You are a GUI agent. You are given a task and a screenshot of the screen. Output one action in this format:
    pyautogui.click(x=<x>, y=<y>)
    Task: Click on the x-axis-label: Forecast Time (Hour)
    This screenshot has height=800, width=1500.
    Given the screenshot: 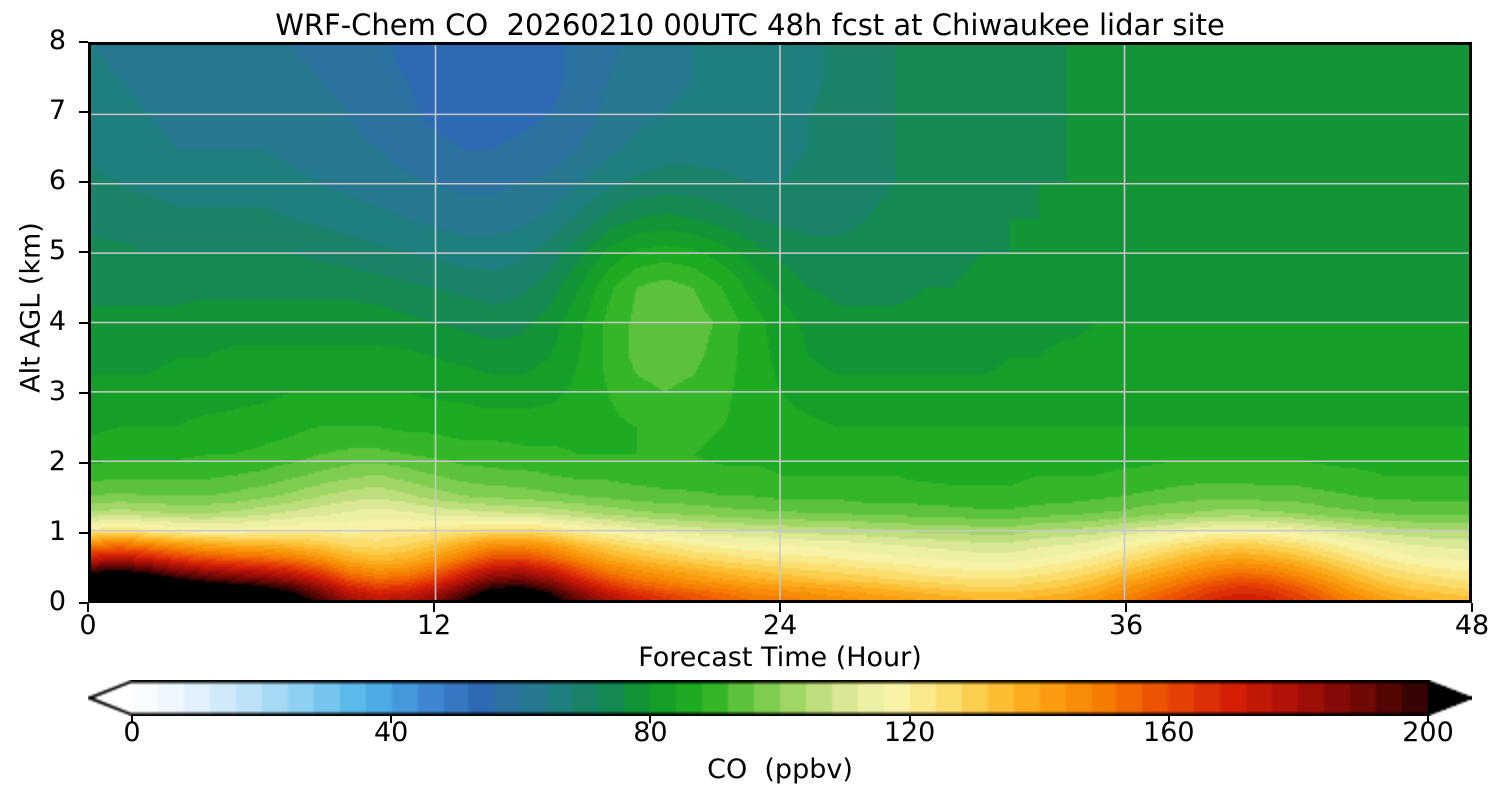 What is the action you would take?
    pyautogui.click(x=780, y=657)
    